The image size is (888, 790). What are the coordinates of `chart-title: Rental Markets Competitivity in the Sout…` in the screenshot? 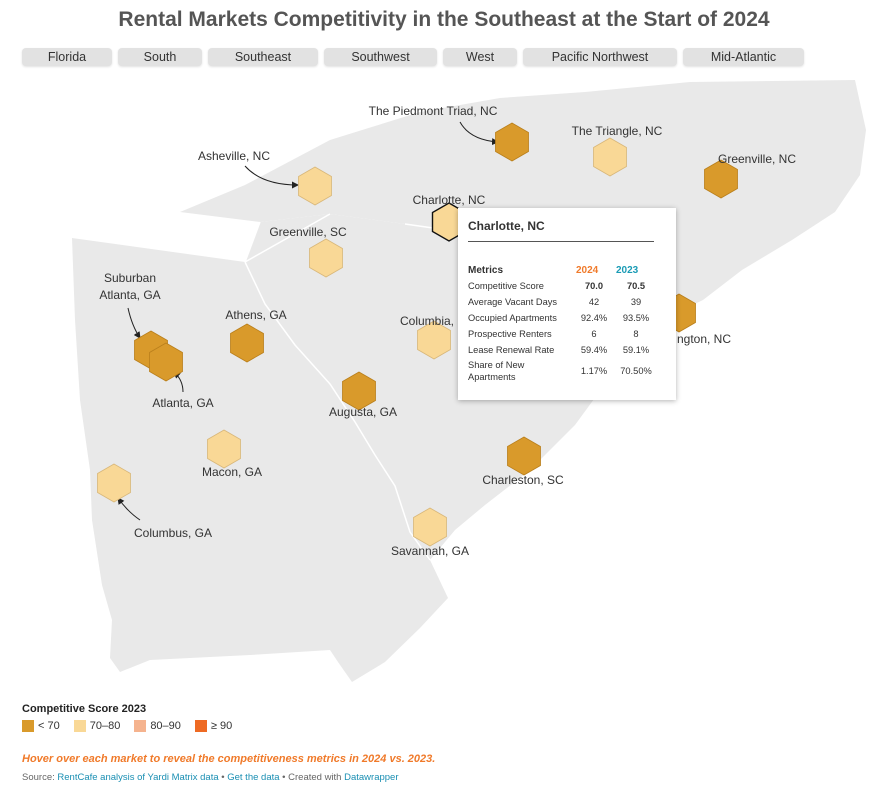 It's located at (444, 19).